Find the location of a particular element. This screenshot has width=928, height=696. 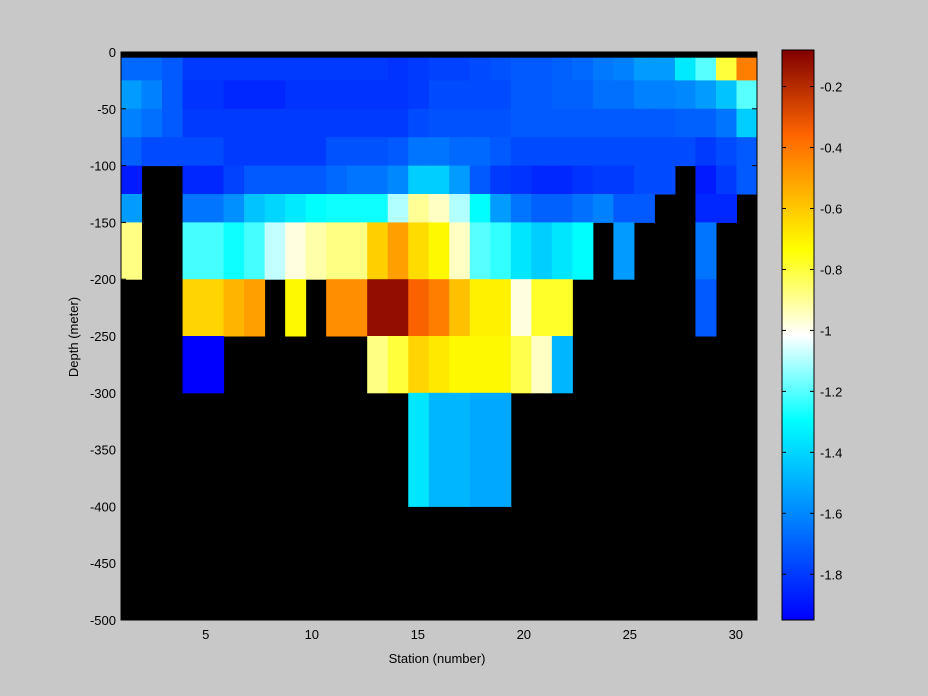

colorbar-tick-label: -1.8 is located at coordinates (831, 574).